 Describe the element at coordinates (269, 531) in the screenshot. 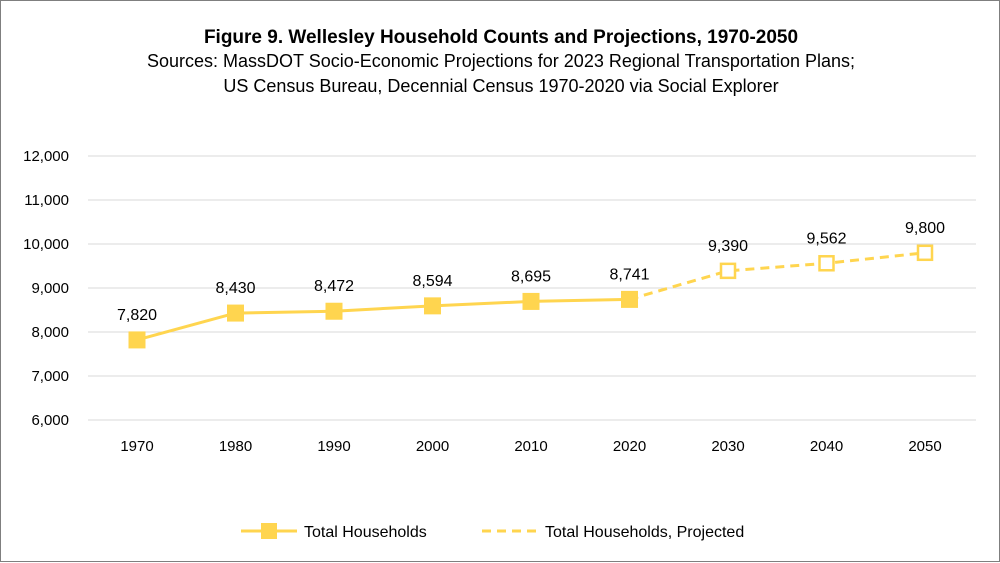

I see `legend-swatch-marker` at that location.